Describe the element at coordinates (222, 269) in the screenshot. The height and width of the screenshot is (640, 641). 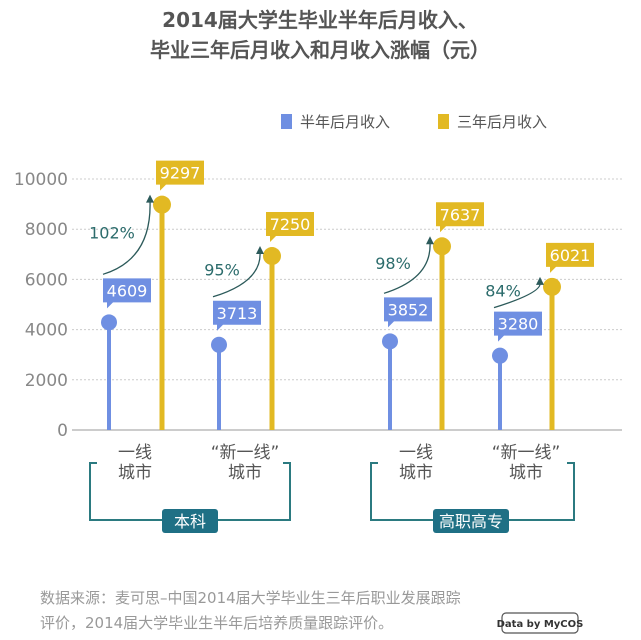
I see `growth-label: 95%` at that location.